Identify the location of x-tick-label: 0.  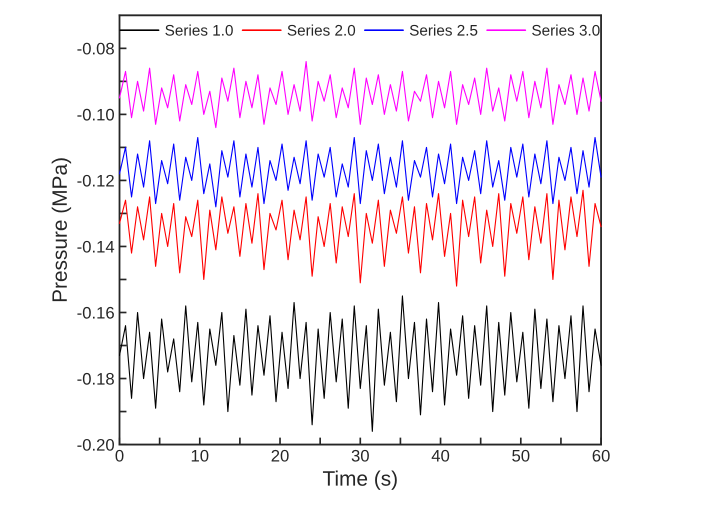
(120, 456).